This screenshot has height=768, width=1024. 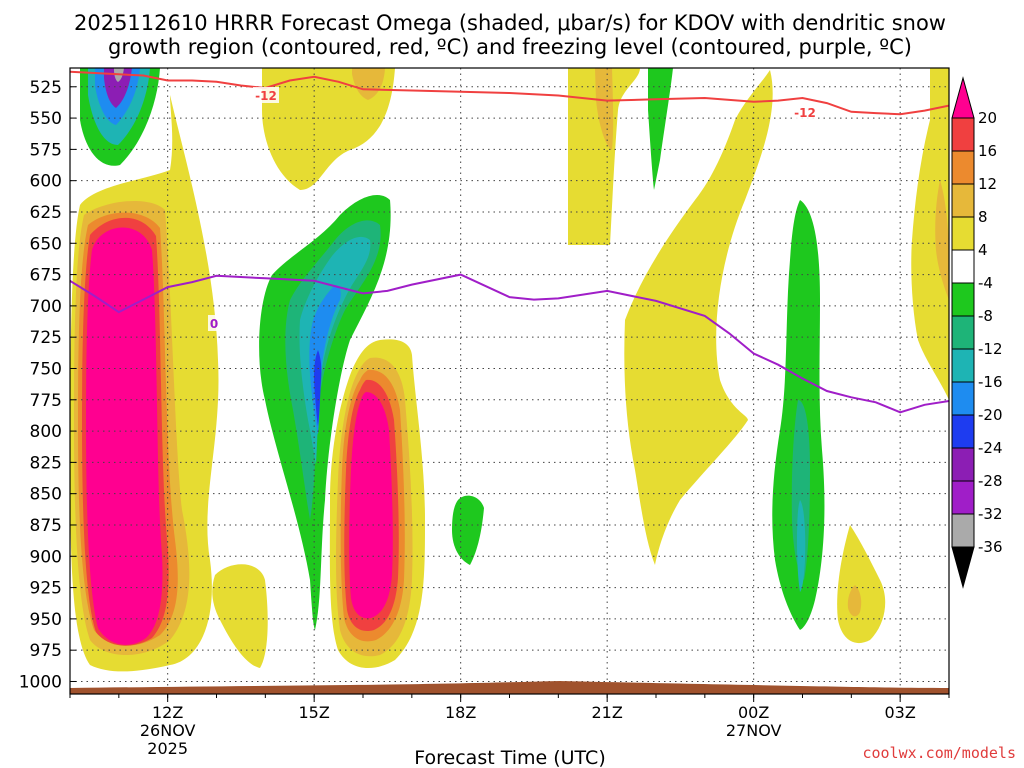 What do you see at coordinates (942, 240) in the screenshot?
I see `omega-region-pos-rightedge-gold` at bounding box center [942, 240].